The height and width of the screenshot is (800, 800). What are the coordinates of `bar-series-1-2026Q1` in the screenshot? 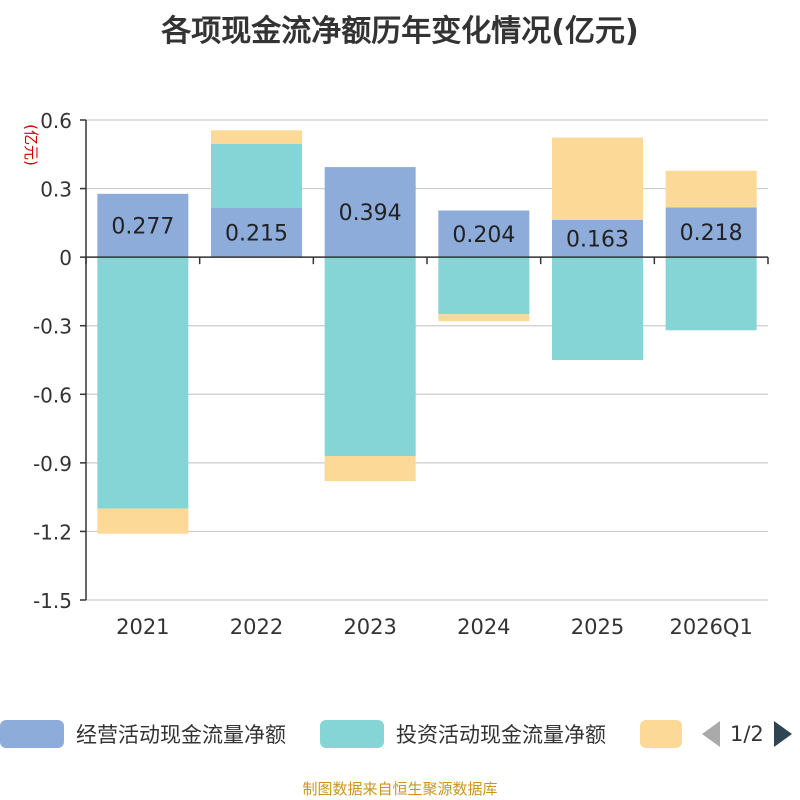 It's located at (711, 294).